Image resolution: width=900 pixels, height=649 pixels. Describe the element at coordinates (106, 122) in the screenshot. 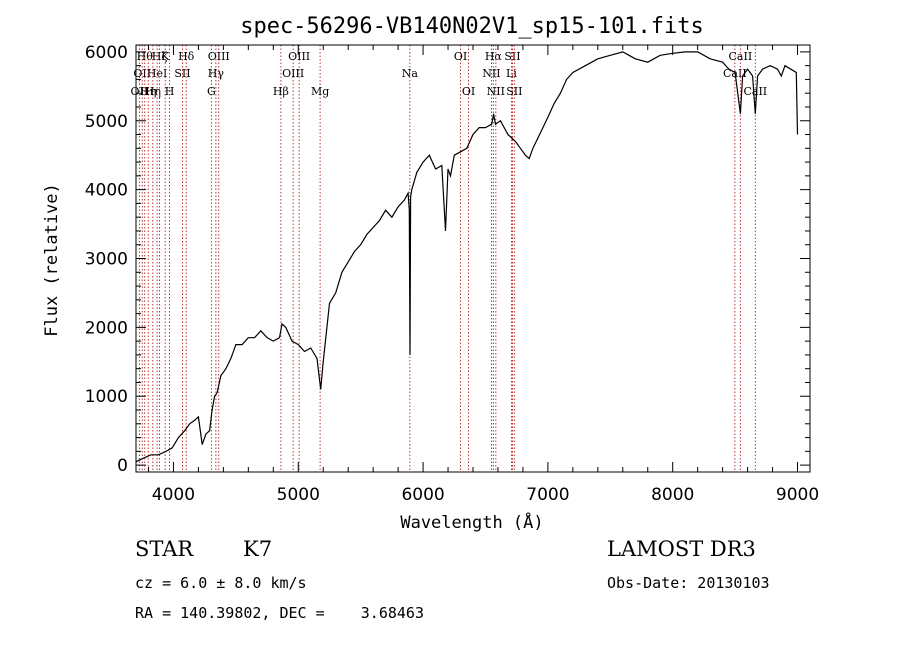

I see `y-tick-label: 5000` at that location.